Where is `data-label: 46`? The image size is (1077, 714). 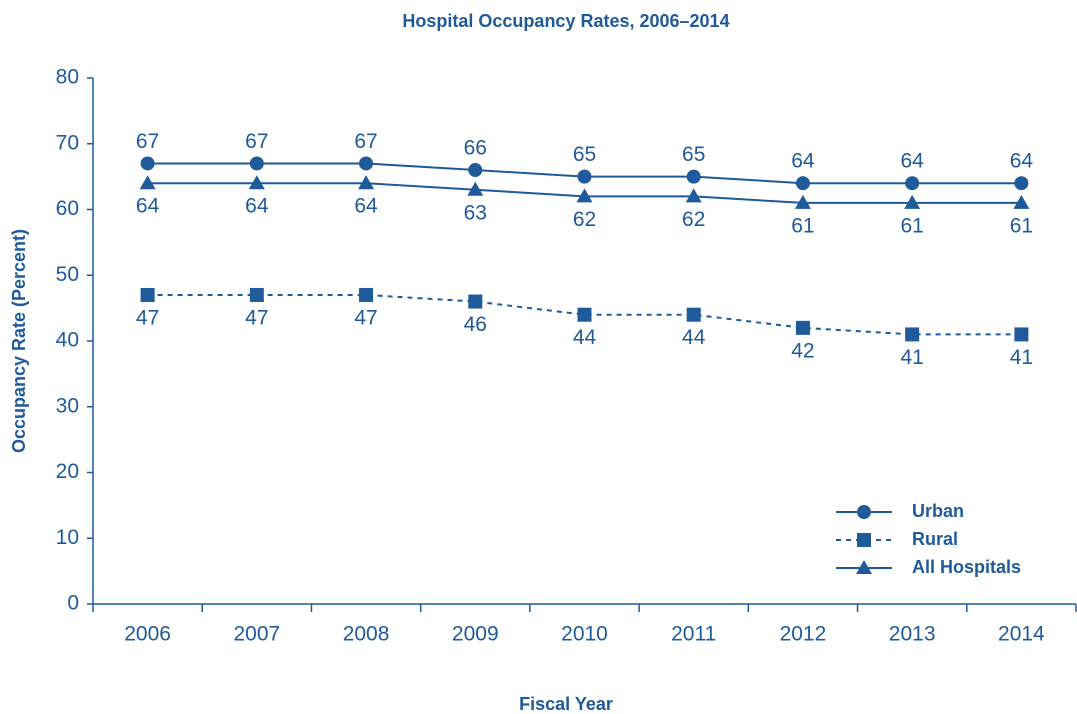 data-label: 46 is located at coordinates (475, 324).